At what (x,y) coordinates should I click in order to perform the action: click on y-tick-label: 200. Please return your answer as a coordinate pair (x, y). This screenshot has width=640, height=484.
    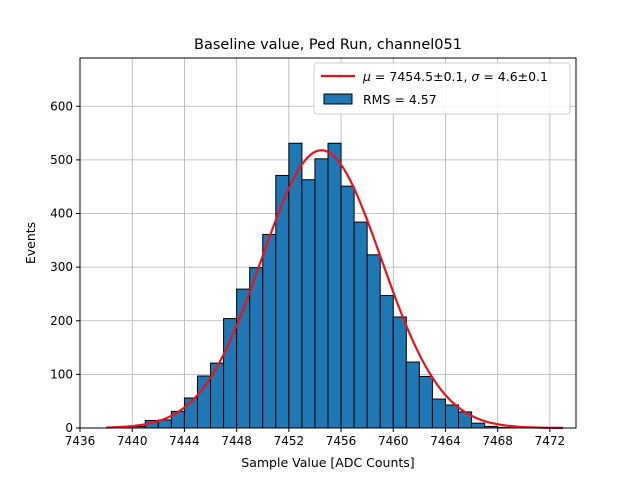
    Looking at the image, I should click on (61, 321).